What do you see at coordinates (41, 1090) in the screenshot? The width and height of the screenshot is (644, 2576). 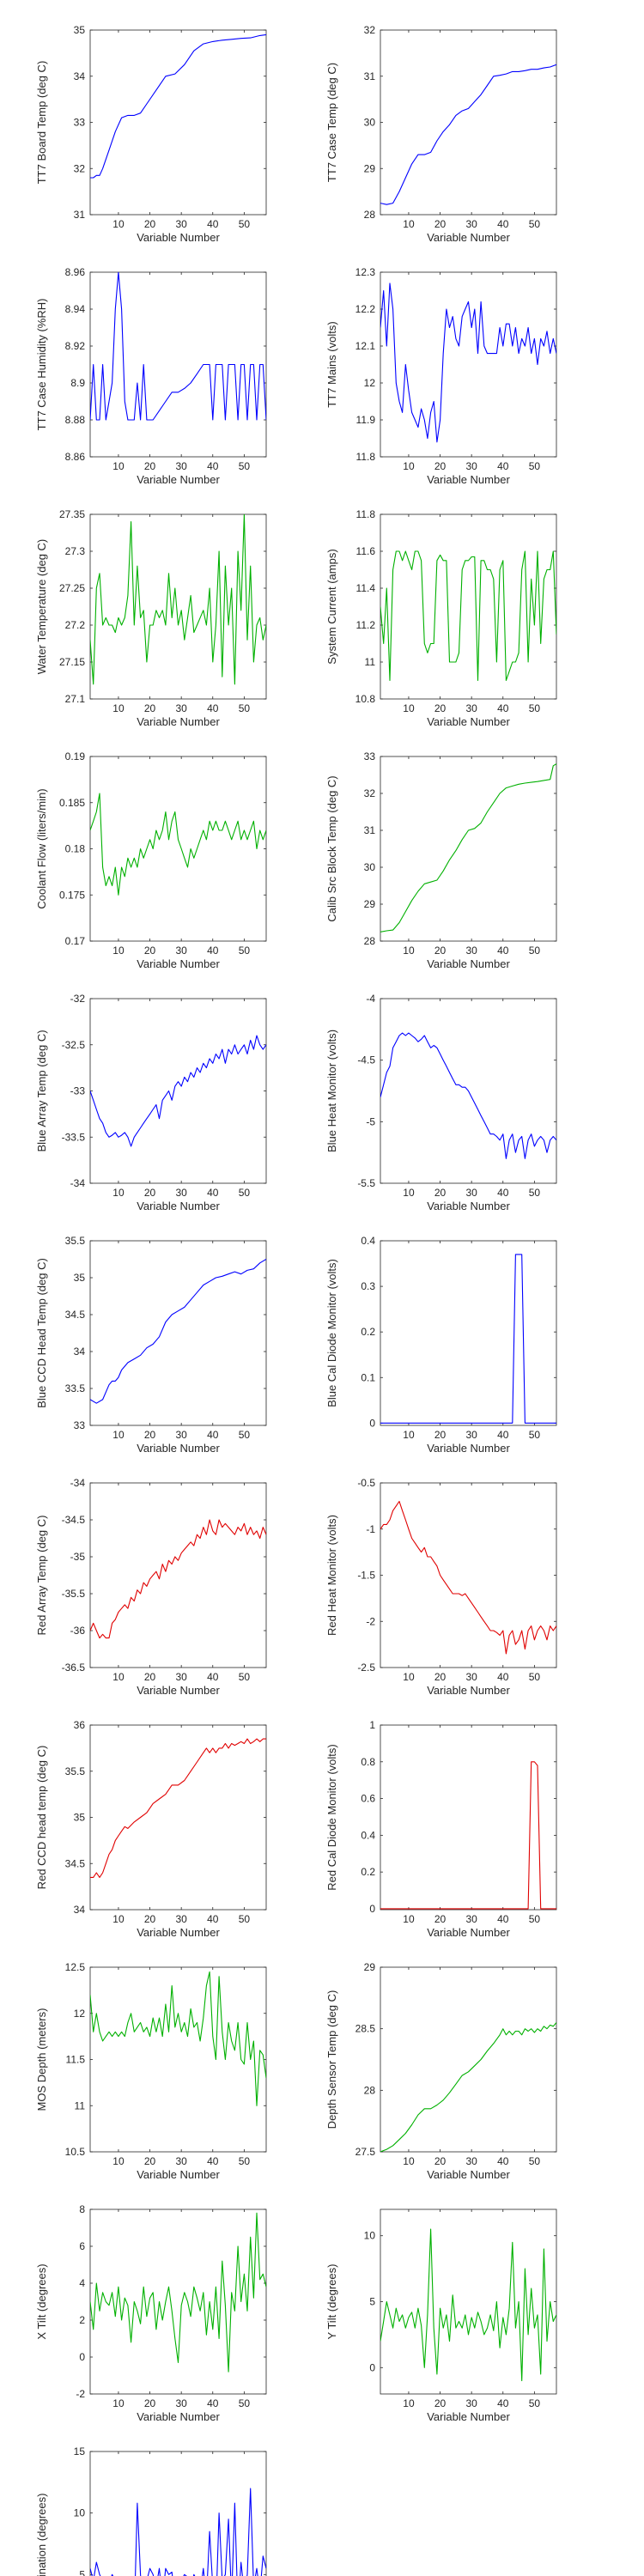 I see `y-axis-label: Blue Array Temp (deg C)` at bounding box center [41, 1090].